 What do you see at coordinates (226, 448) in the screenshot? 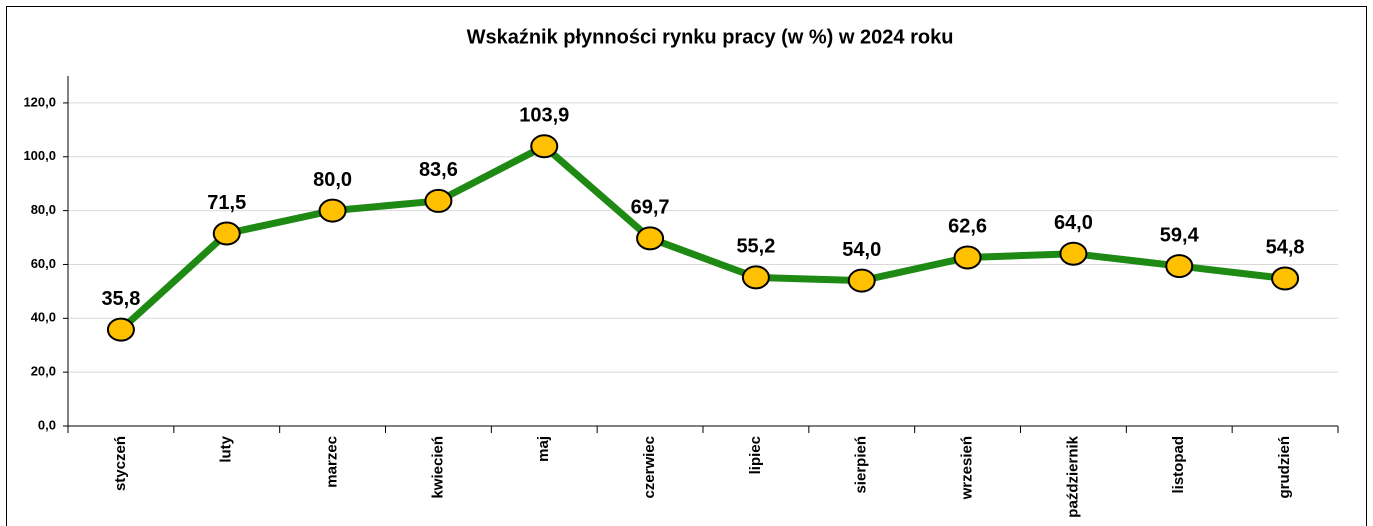
I see `x-tick-label: luty` at bounding box center [226, 448].